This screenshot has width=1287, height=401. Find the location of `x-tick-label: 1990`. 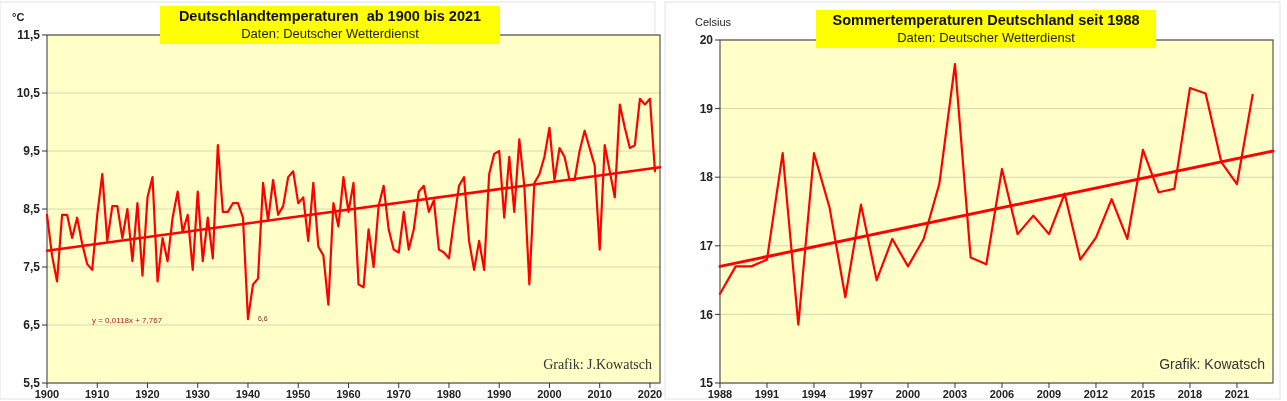

x-tick-label: 1990 is located at coordinates (499, 394).